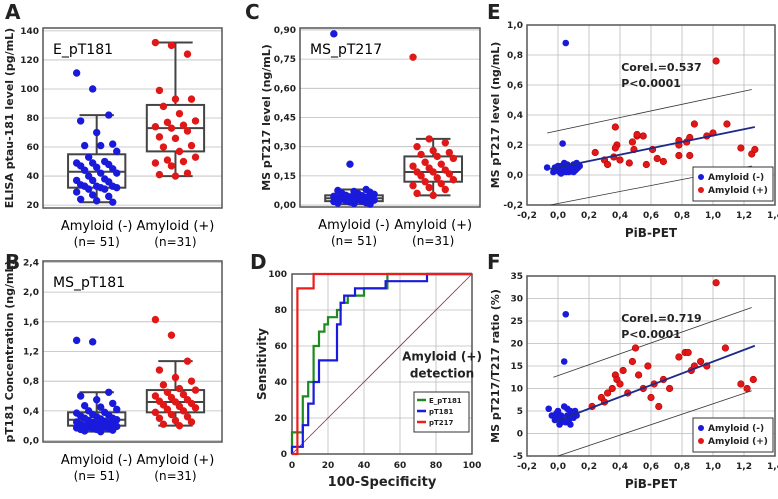 The width and height of the screenshot is (778, 499). I want to click on y-tick-label: -0,2, so click(513, 206).